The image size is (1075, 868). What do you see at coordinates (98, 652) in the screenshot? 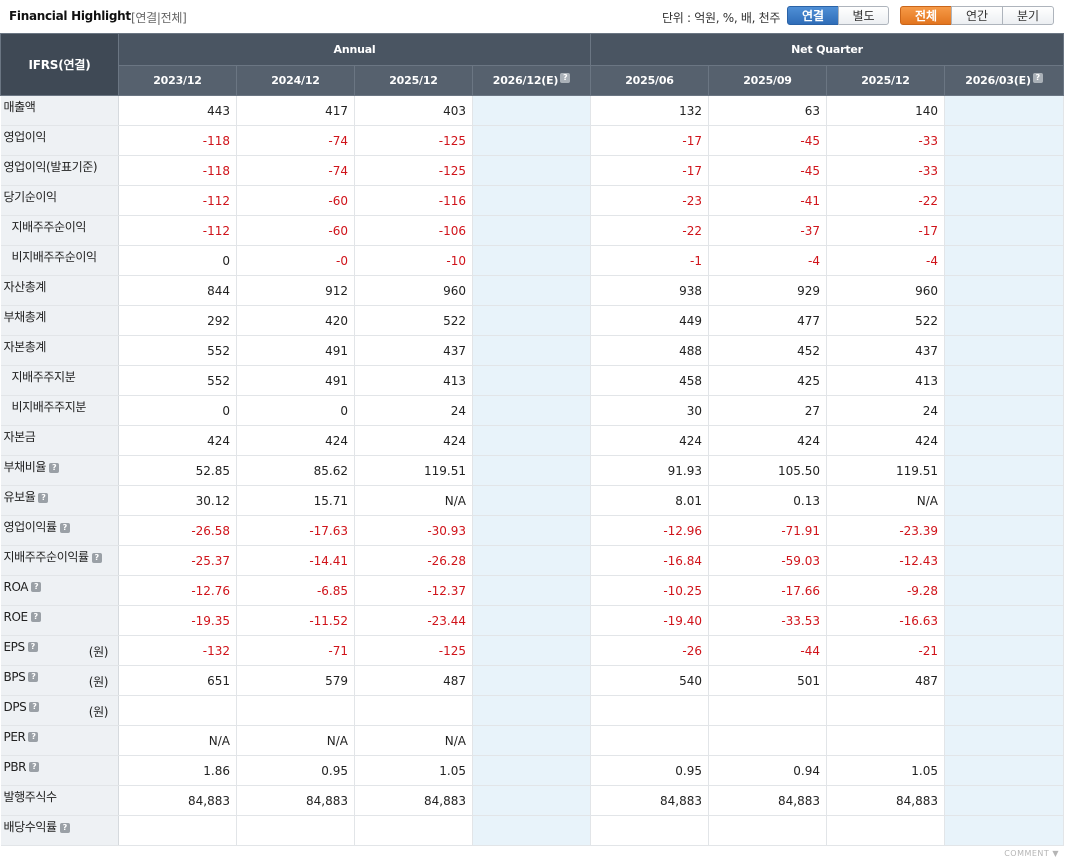
I see `row-unit: (원)` at bounding box center [98, 652].